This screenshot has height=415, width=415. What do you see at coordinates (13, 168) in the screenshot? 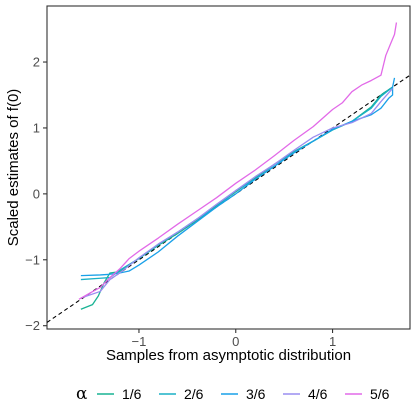
I see `y-axis-title: Scaled estimates of f(0)` at bounding box center [13, 168].